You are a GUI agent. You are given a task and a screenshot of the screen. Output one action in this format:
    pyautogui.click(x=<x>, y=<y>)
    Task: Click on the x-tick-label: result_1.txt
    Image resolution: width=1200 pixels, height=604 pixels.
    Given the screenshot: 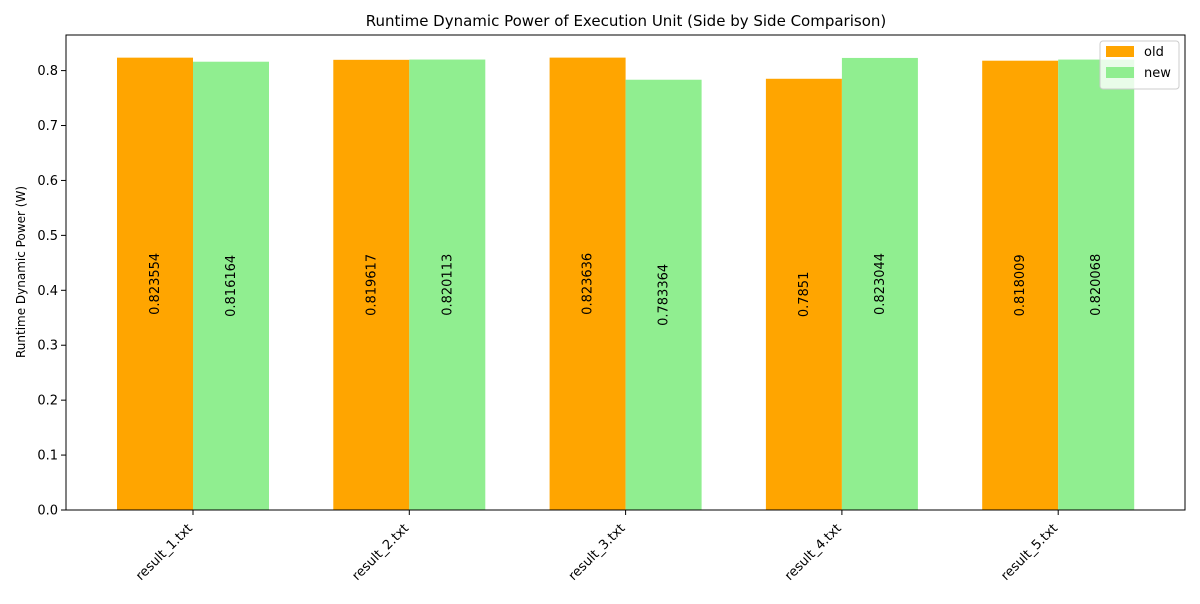 What is the action you would take?
    pyautogui.click(x=164, y=552)
    